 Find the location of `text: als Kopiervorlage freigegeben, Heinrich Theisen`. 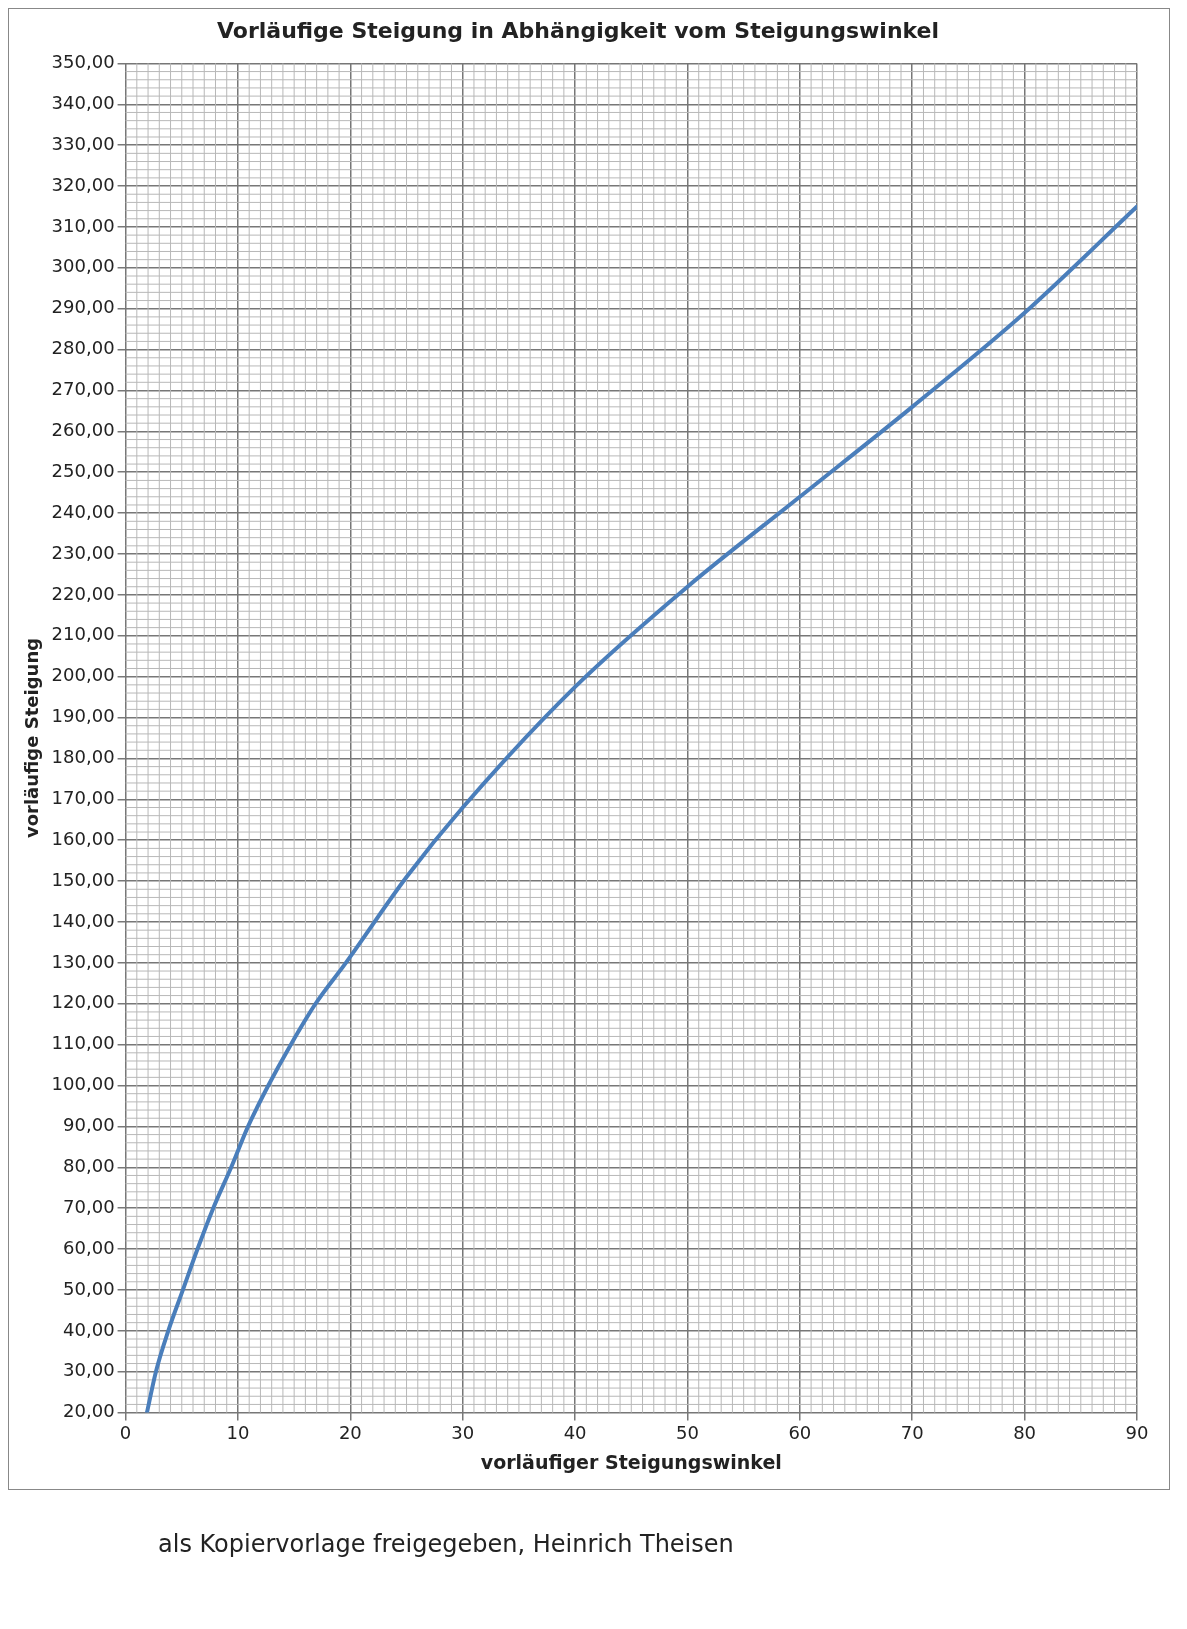

text: als Kopiervorlage freigegeben, Heinrich Theisen is located at coordinates (446, 1543).